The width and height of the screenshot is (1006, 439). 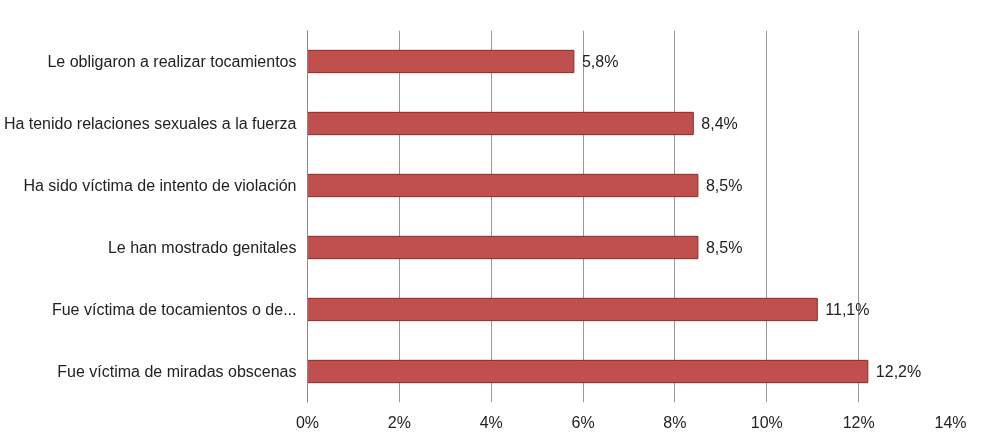 I want to click on x-tick-label: 0%, so click(x=307, y=422).